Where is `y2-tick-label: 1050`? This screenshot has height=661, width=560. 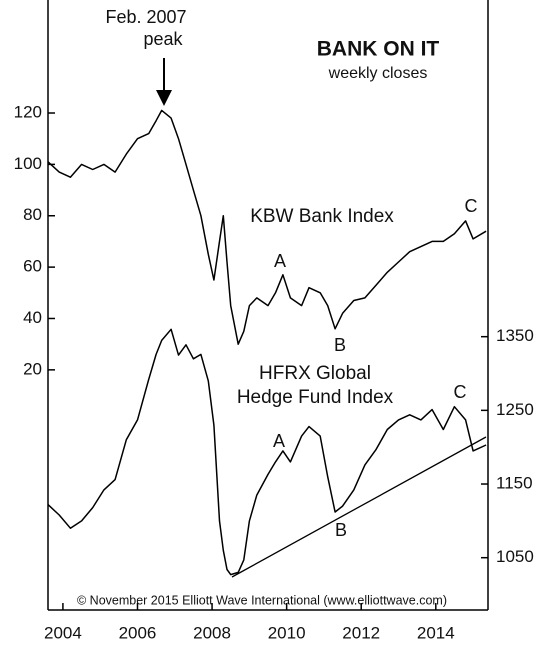
y2-tick-label: 1050 is located at coordinates (515, 556).